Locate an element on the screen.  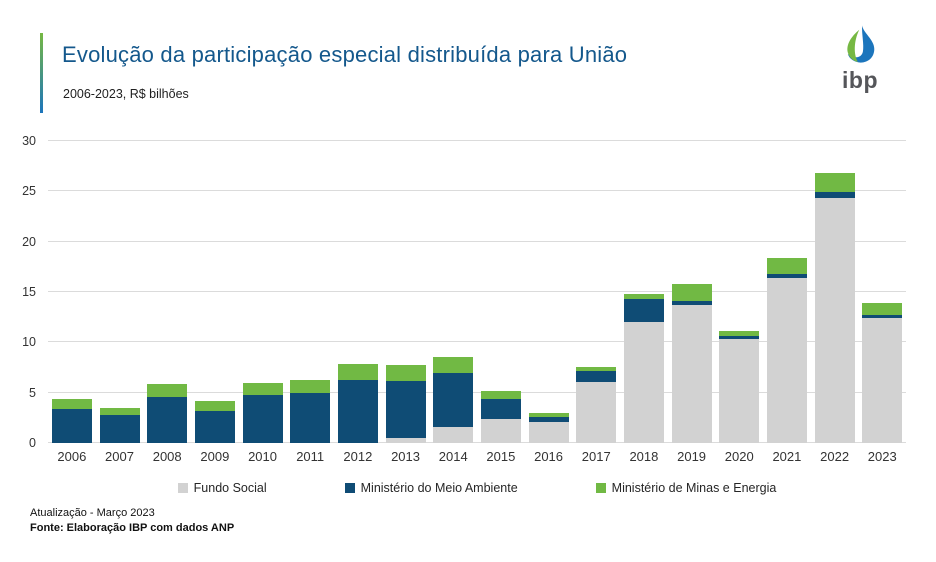
bar-slot-2022 is located at coordinates (835, 292).